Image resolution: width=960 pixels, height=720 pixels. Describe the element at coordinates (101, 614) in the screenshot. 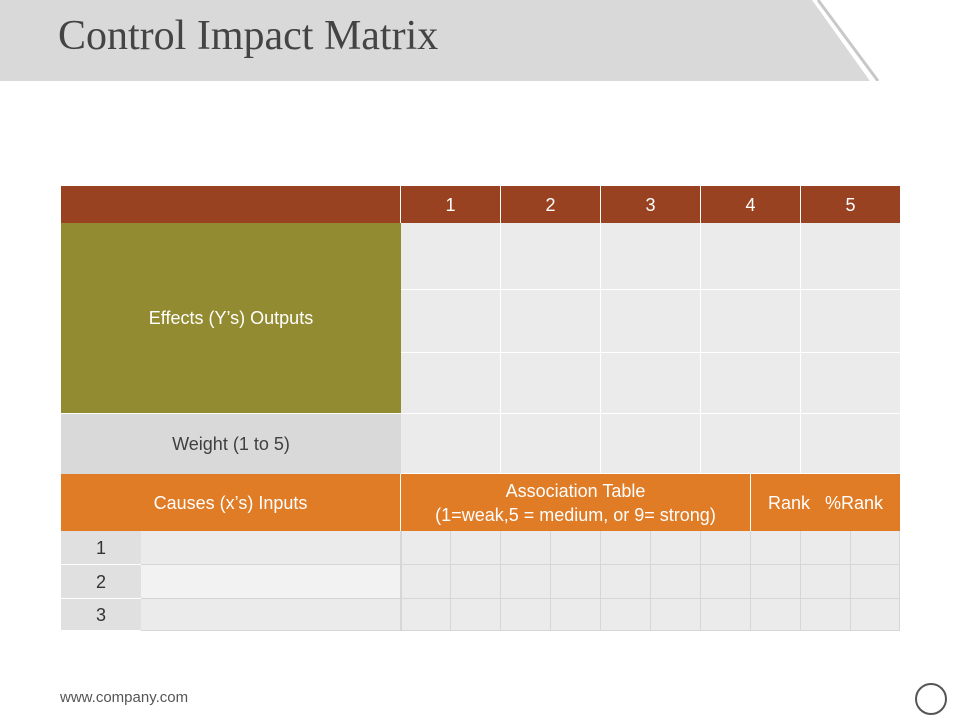

I see `row-number-3: 3` at that location.